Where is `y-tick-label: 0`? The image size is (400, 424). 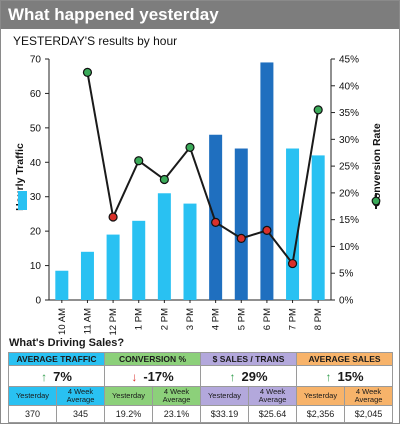
y-tick-label: 0 is located at coordinates (38, 301).